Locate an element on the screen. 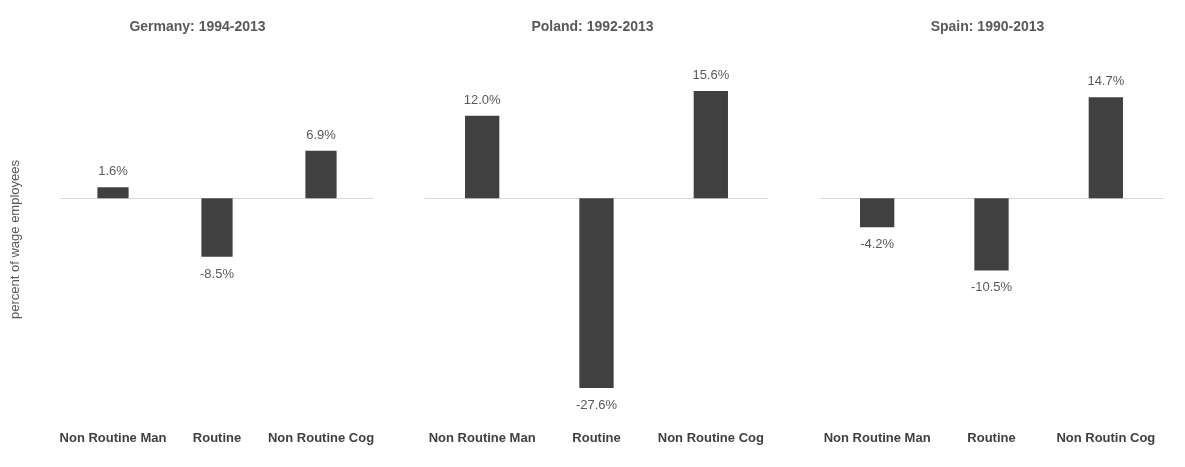  data-label: -4.2% is located at coordinates (877, 244).